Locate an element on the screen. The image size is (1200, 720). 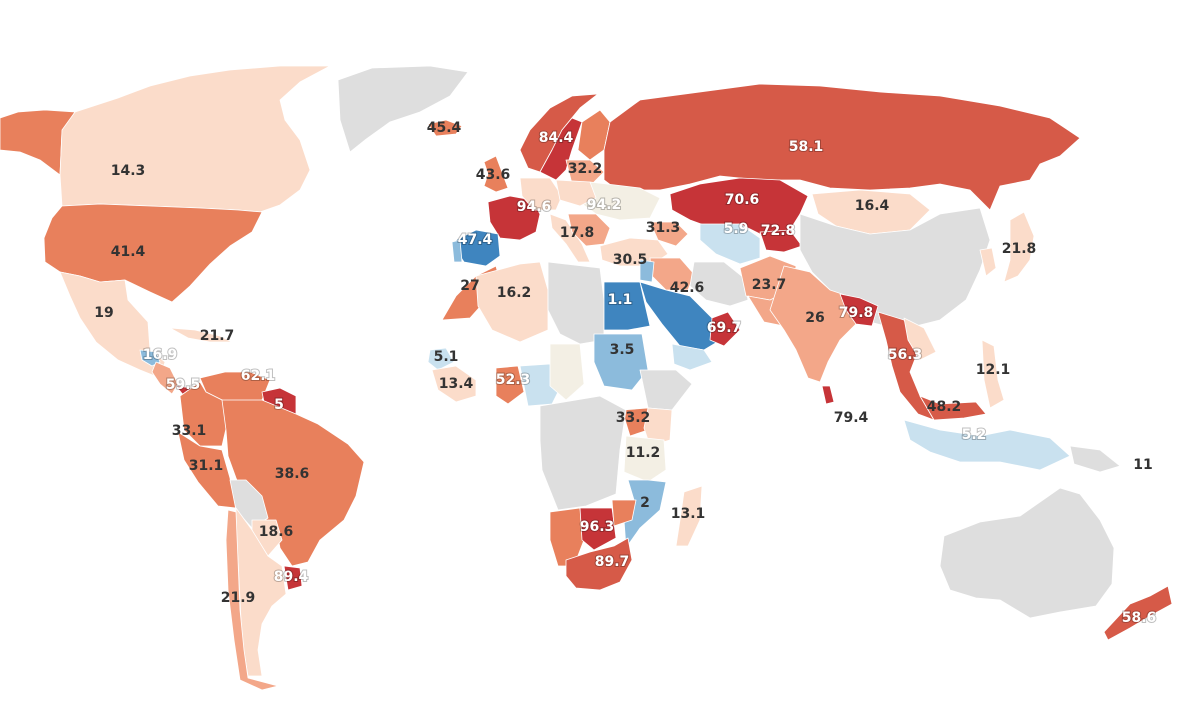
value-label-colombia: 33.1 is located at coordinates (189, 431).